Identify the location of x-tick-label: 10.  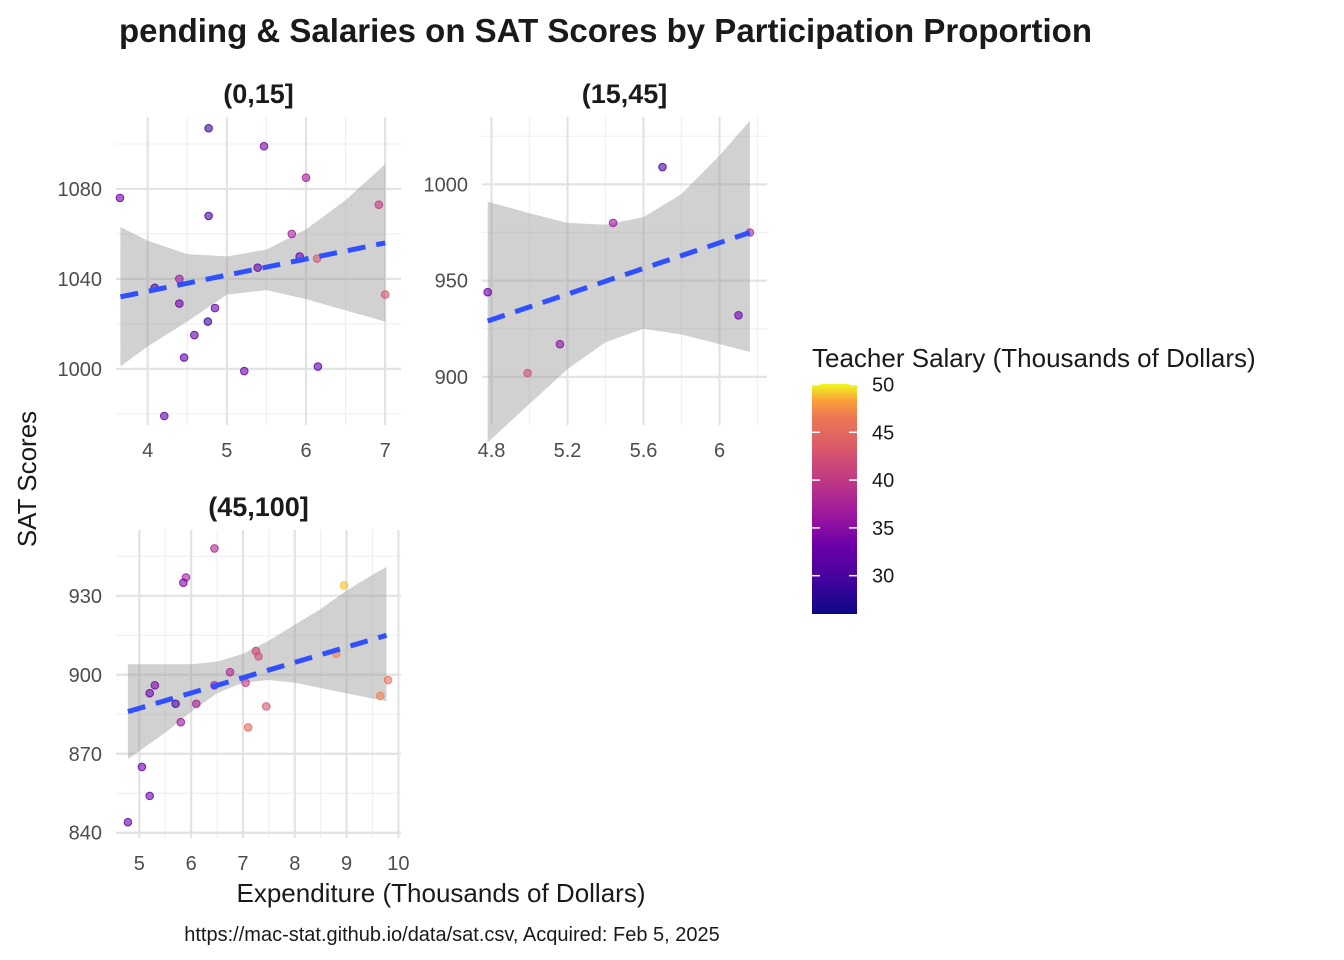
(398, 864).